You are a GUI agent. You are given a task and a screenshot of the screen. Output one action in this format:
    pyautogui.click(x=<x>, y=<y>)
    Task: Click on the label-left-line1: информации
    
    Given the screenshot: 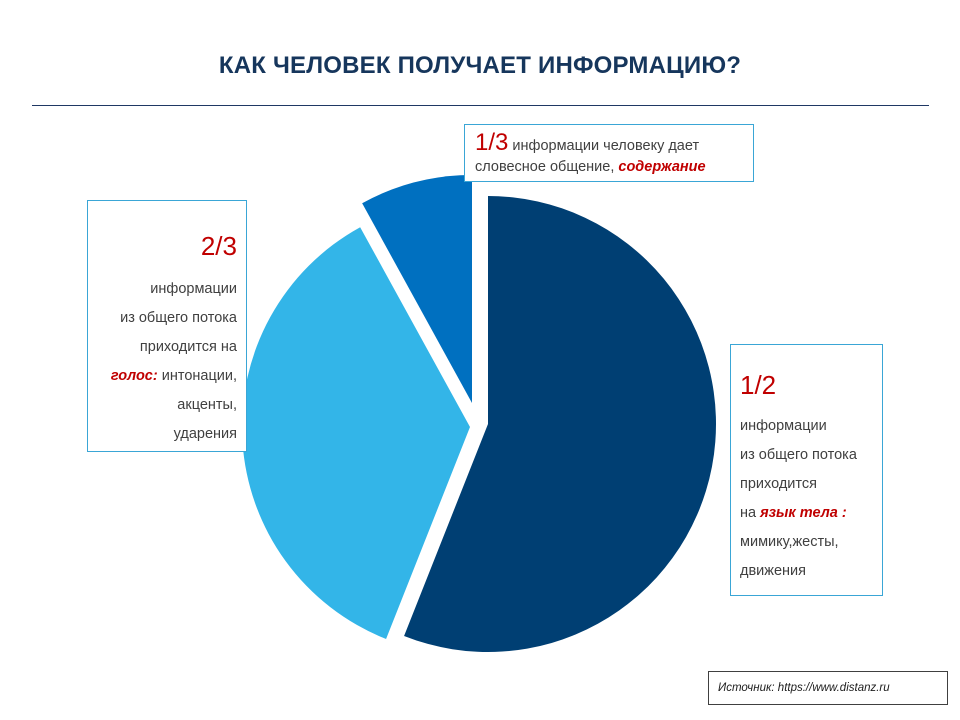 What is the action you would take?
    pyautogui.click(x=193, y=289)
    